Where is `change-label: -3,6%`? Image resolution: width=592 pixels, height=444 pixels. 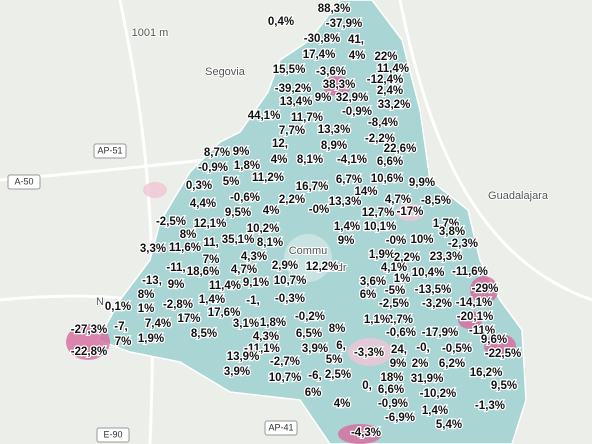
change-label: -3,6% is located at coordinates (331, 72).